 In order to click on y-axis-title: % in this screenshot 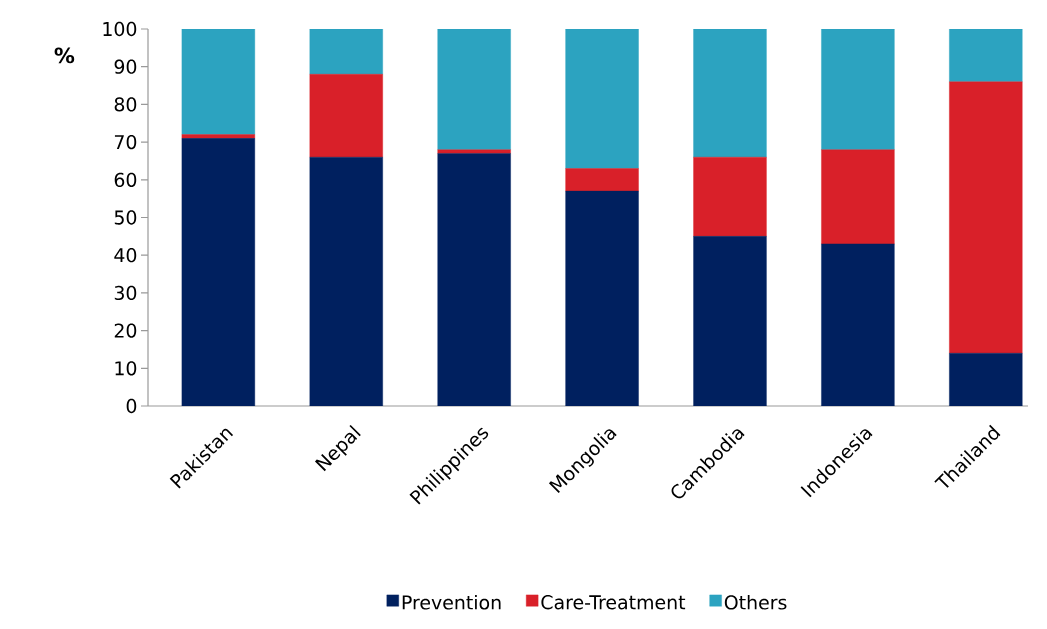, I will do `click(64, 55)`.